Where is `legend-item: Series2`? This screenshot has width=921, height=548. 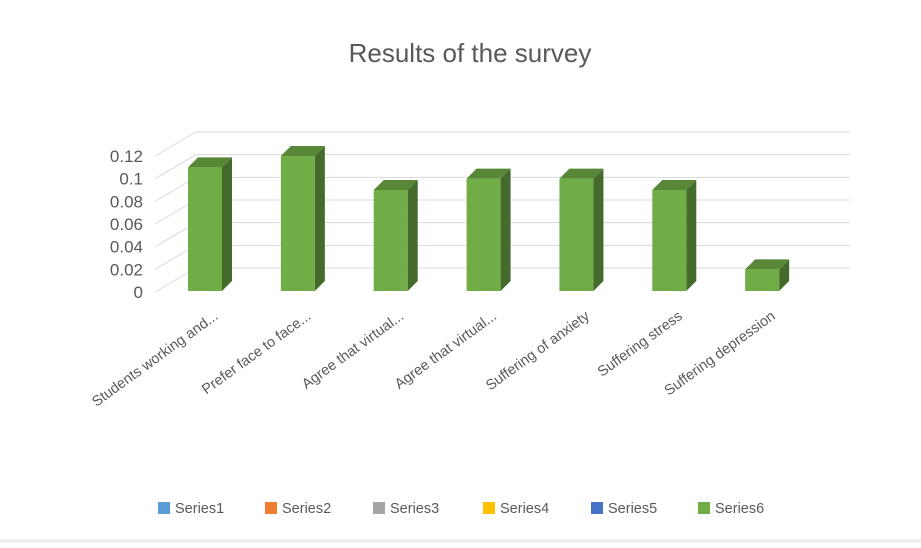 legend-item: Series2 is located at coordinates (298, 509).